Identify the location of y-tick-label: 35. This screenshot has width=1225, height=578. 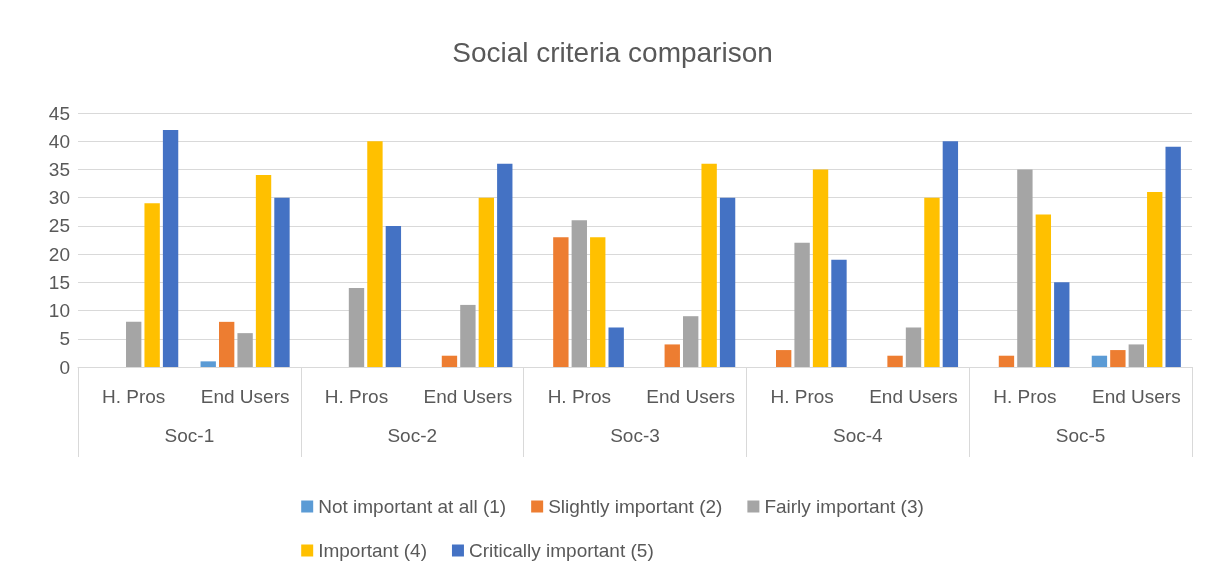
(59, 169).